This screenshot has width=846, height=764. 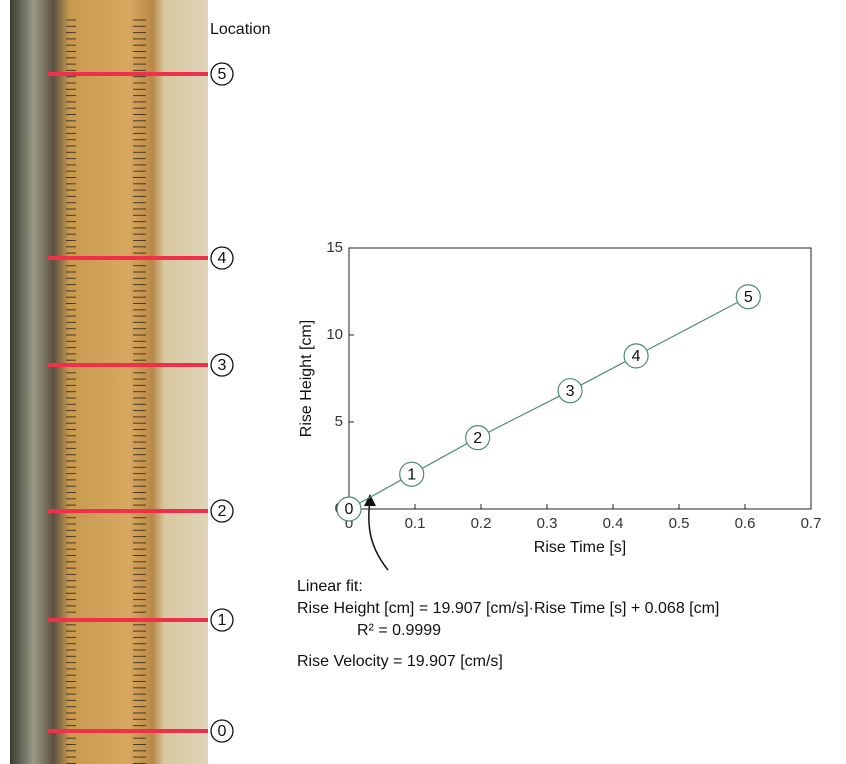 I want to click on x-tick-label: 0.5, so click(x=679, y=523).